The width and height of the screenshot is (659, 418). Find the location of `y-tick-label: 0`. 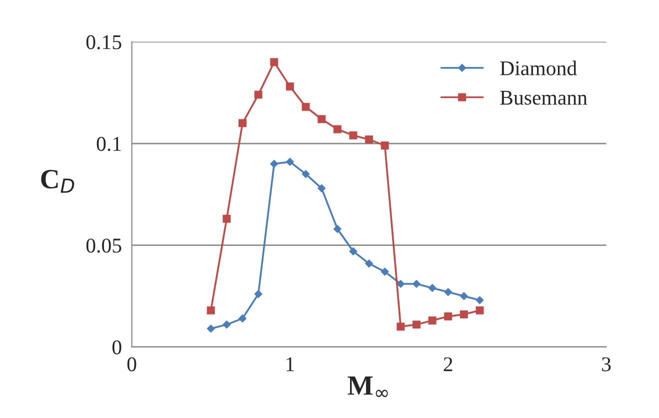

y-tick-label: 0 is located at coordinates (117, 347).